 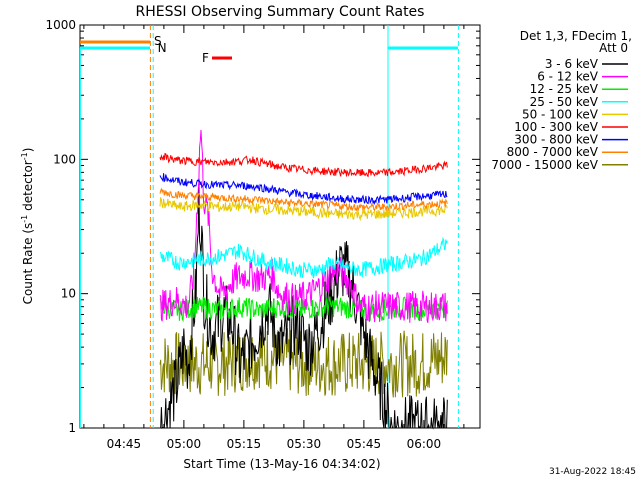 What do you see at coordinates (184, 444) in the screenshot?
I see `x-tick-label: 05:00` at bounding box center [184, 444].